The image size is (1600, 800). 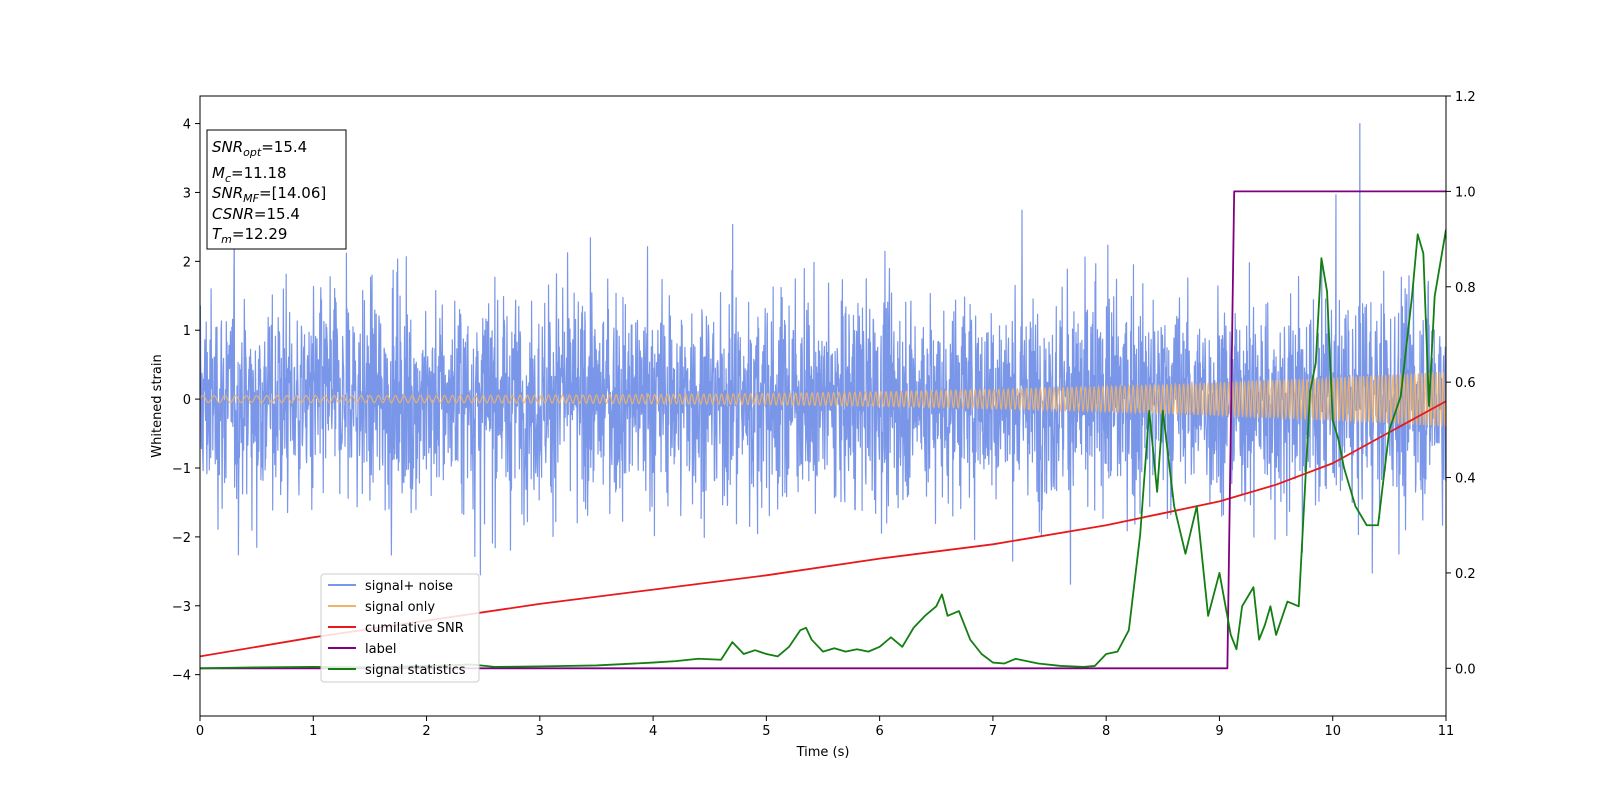 What do you see at coordinates (1465, 97) in the screenshot?
I see `y2-tick-label: 1.2` at bounding box center [1465, 97].